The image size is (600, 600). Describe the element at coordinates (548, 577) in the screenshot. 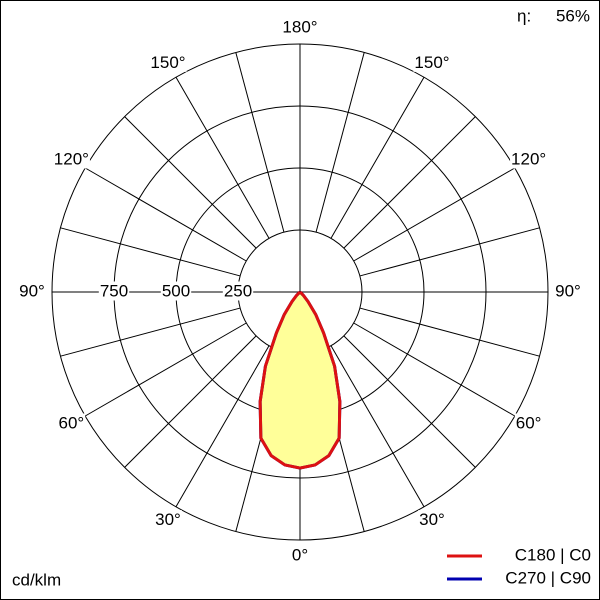

I see `legend-label: C270 | C90` at that location.